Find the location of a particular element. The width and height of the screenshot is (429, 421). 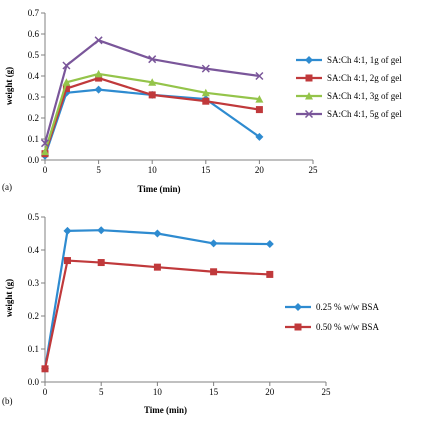

panel-label: (b) is located at coordinates (7, 401).